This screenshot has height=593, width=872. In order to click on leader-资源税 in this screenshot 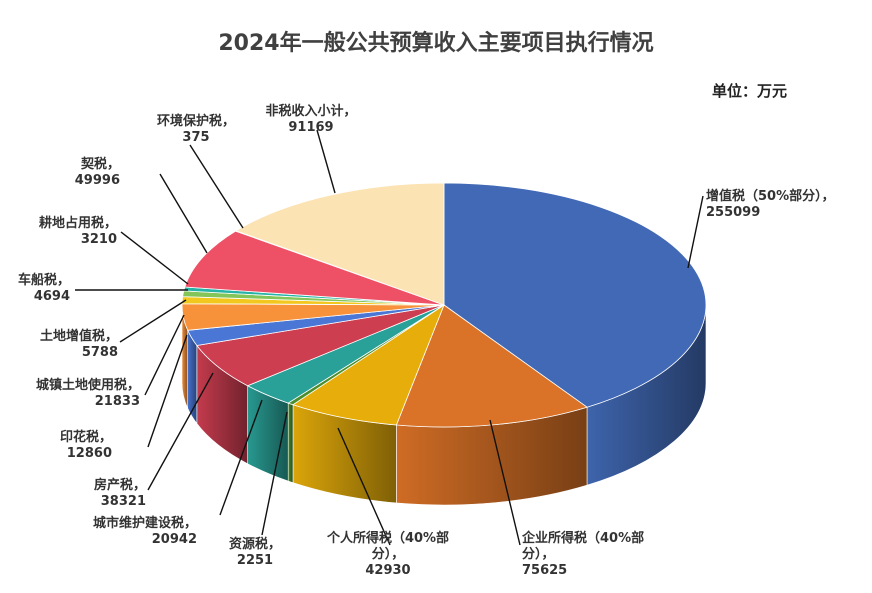, I will do `click(274, 473)`.